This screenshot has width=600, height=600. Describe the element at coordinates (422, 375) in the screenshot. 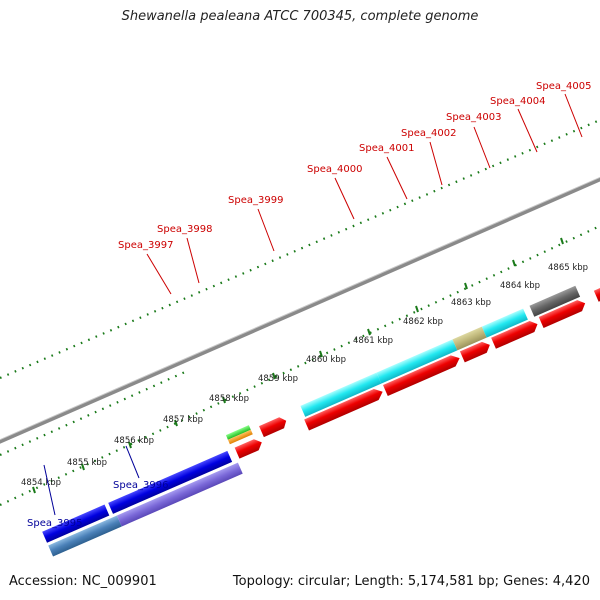

I see `gene-spea-4000-arrow` at that location.